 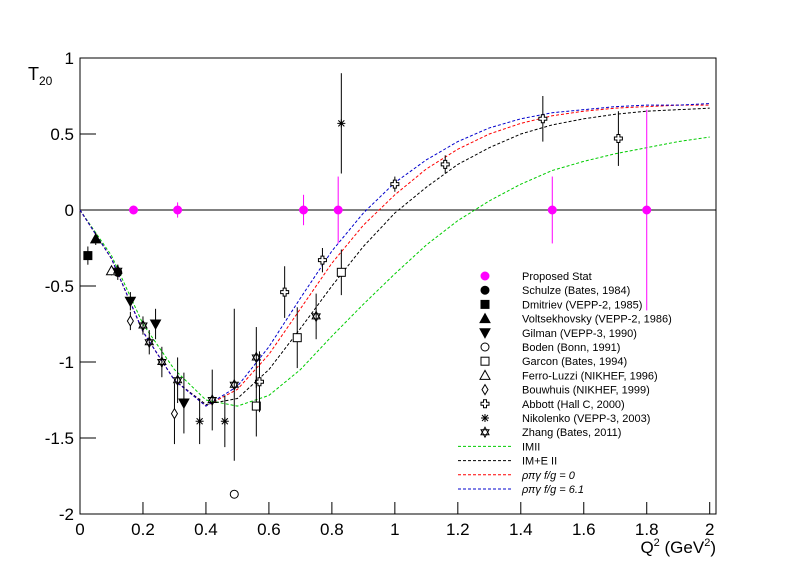 What do you see at coordinates (576, 291) in the screenshot?
I see `legend-label: Schulze (Bates, 1984)` at bounding box center [576, 291].